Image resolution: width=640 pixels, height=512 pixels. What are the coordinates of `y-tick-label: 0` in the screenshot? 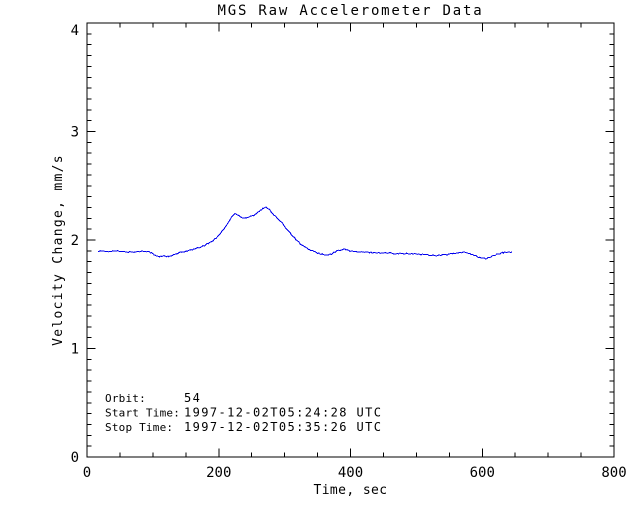 It's located at (75, 458).